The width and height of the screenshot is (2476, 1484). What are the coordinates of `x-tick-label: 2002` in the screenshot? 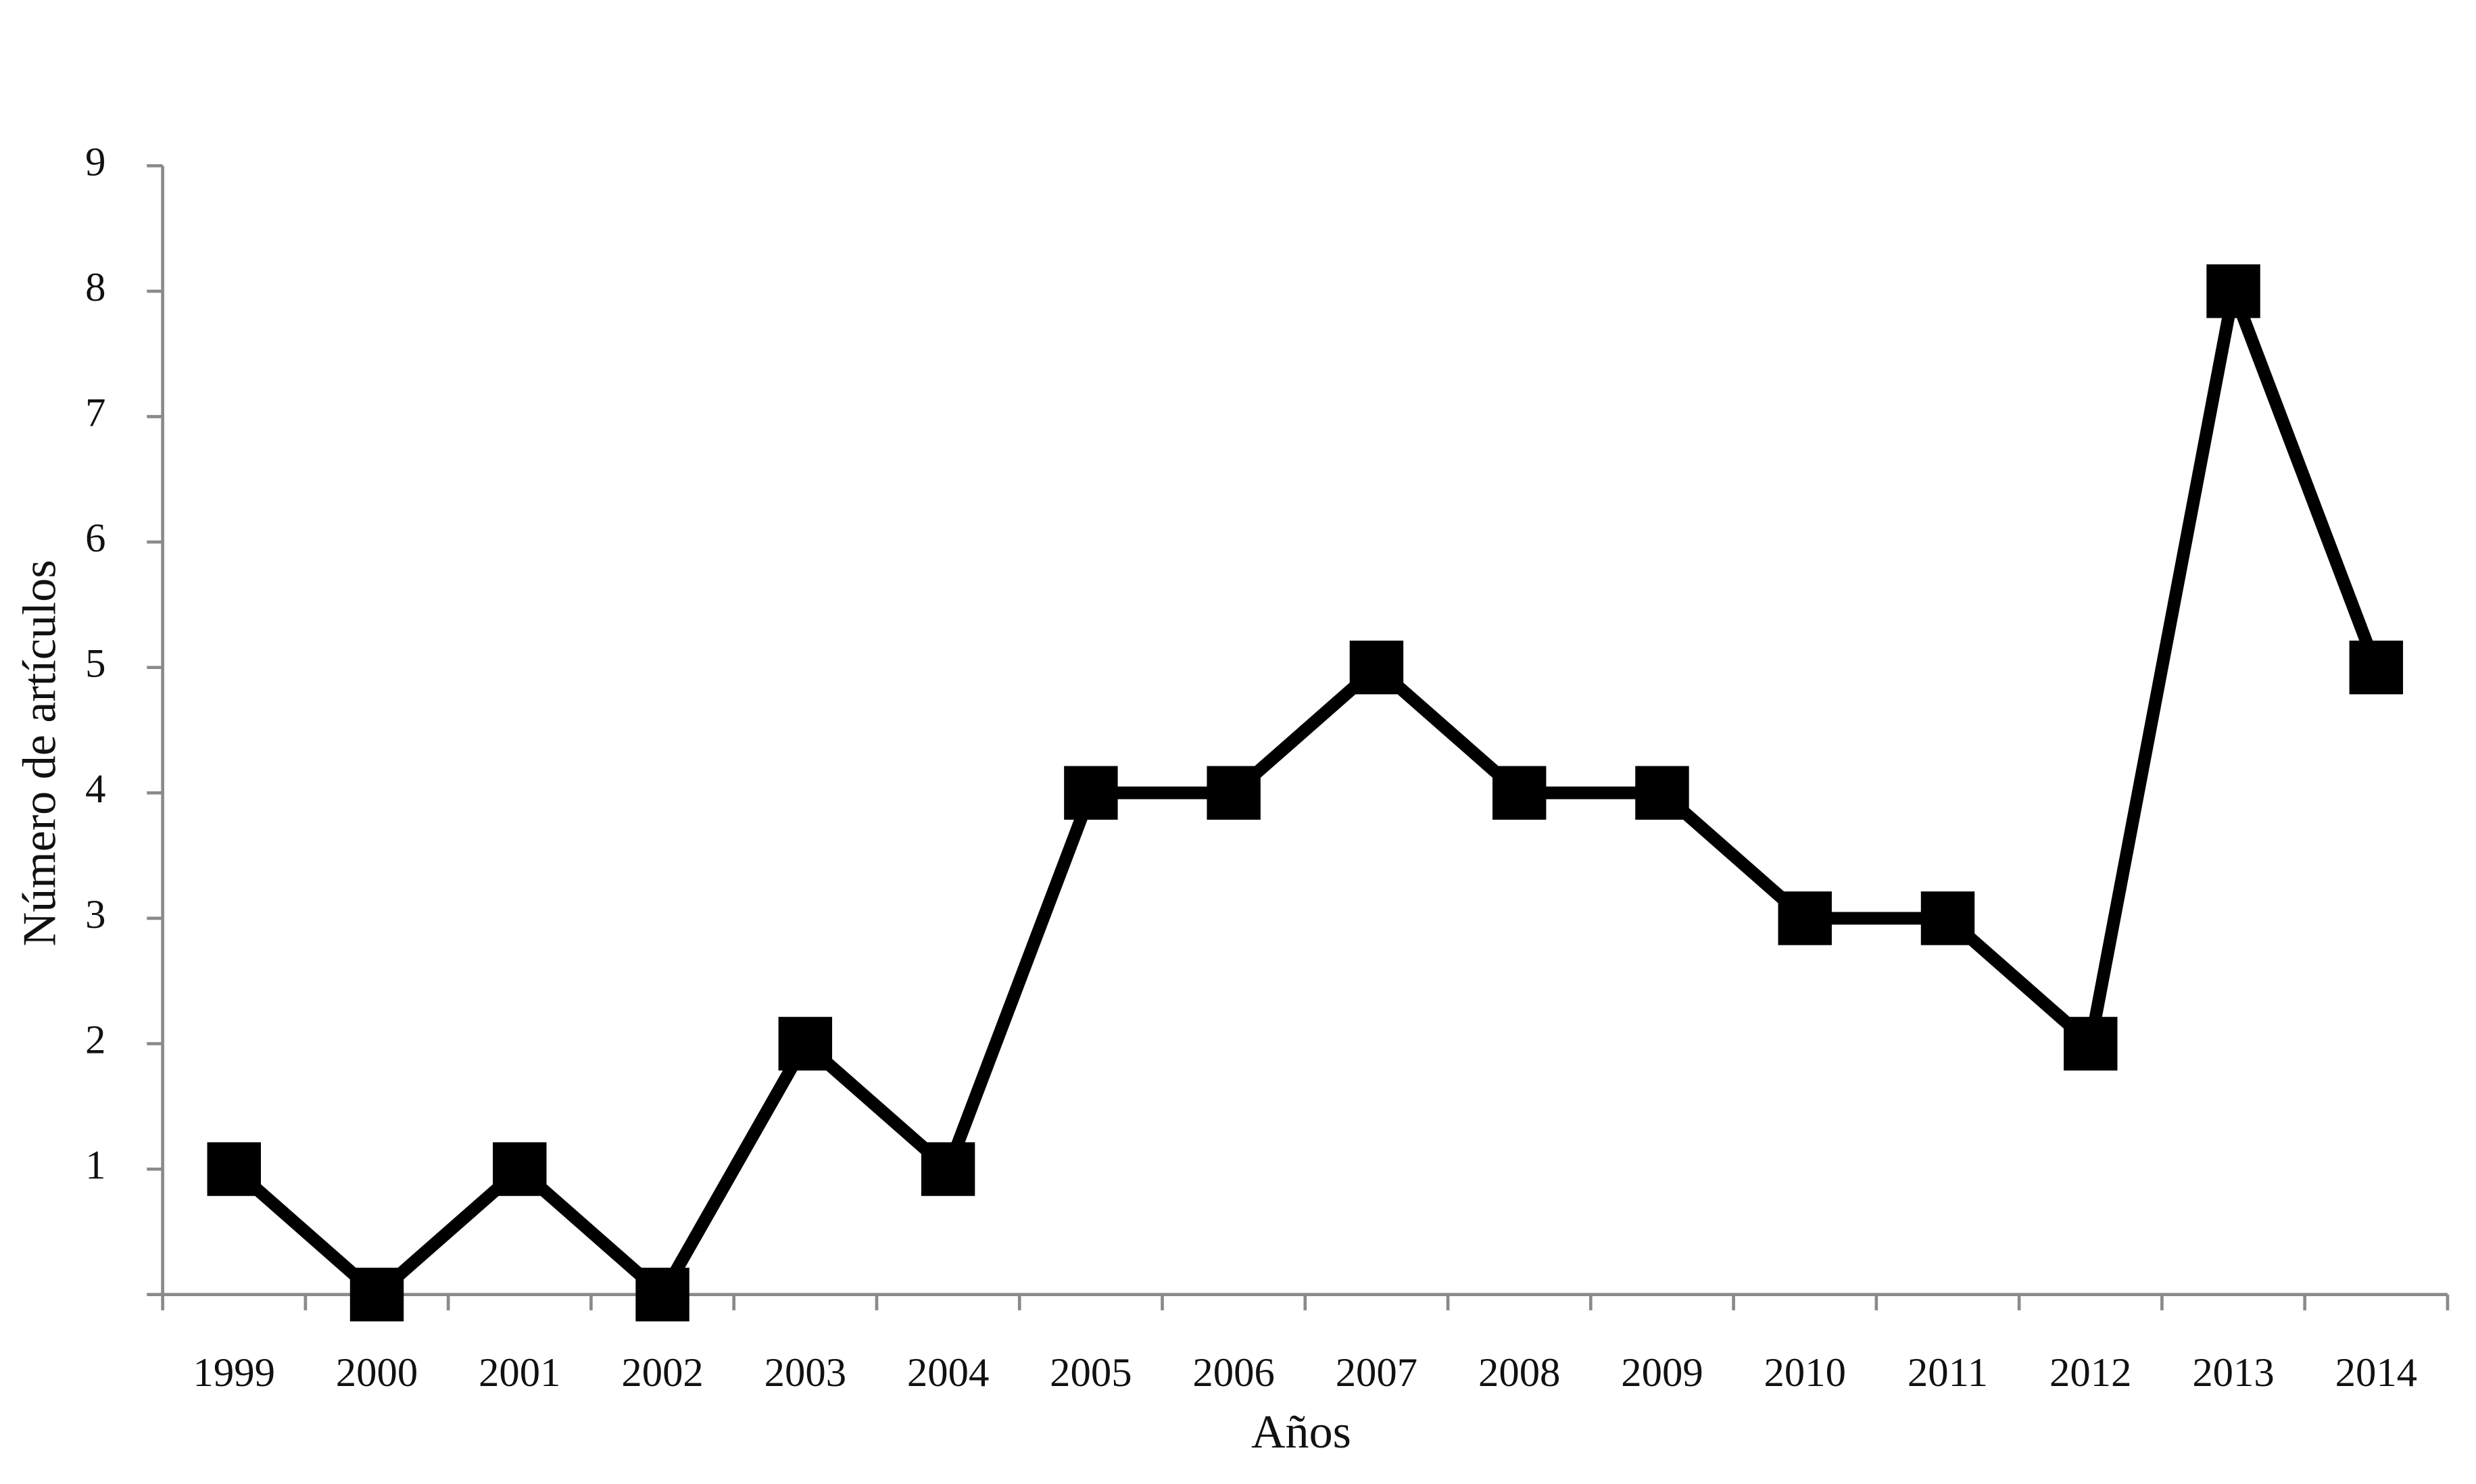 It's located at (662, 1372).